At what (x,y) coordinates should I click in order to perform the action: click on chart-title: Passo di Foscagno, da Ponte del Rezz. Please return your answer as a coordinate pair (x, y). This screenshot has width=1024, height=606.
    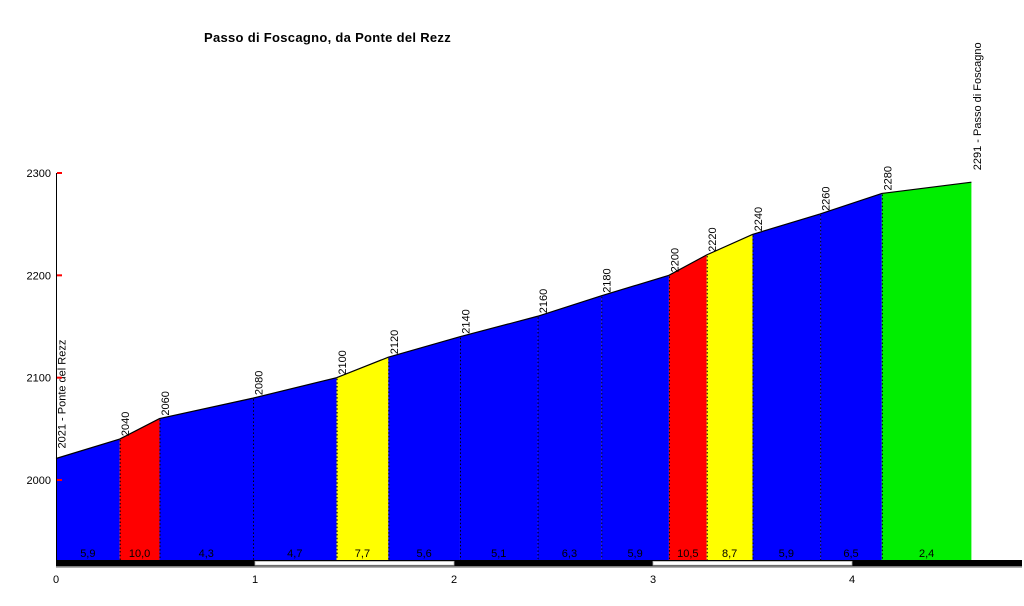
    Looking at the image, I should click on (328, 37).